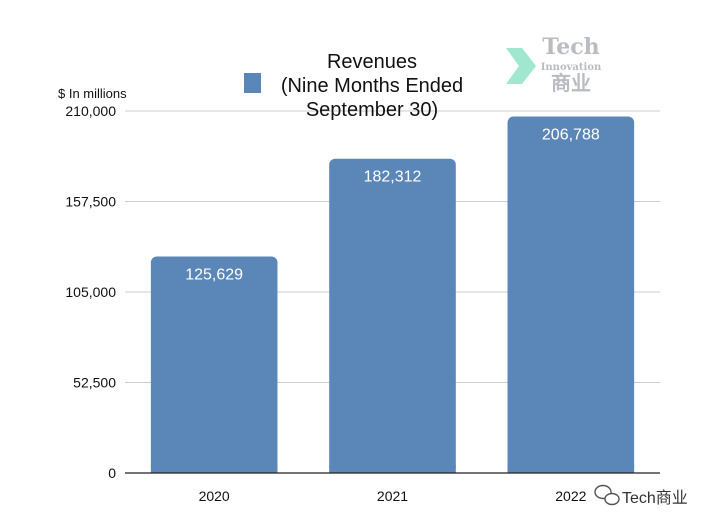  I want to click on legend-line-3: September 30), so click(372, 110).